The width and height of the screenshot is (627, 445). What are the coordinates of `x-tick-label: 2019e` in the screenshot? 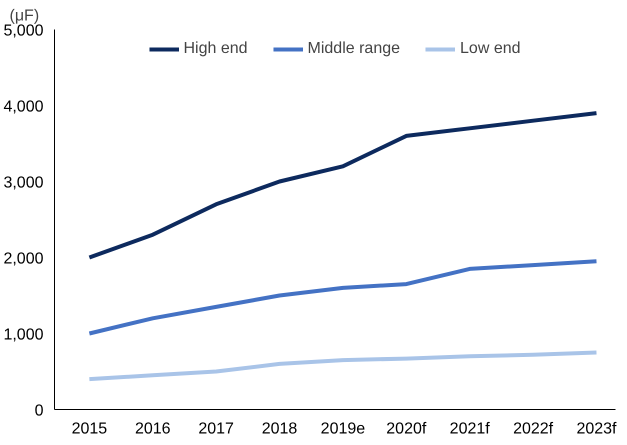 It's located at (343, 429).